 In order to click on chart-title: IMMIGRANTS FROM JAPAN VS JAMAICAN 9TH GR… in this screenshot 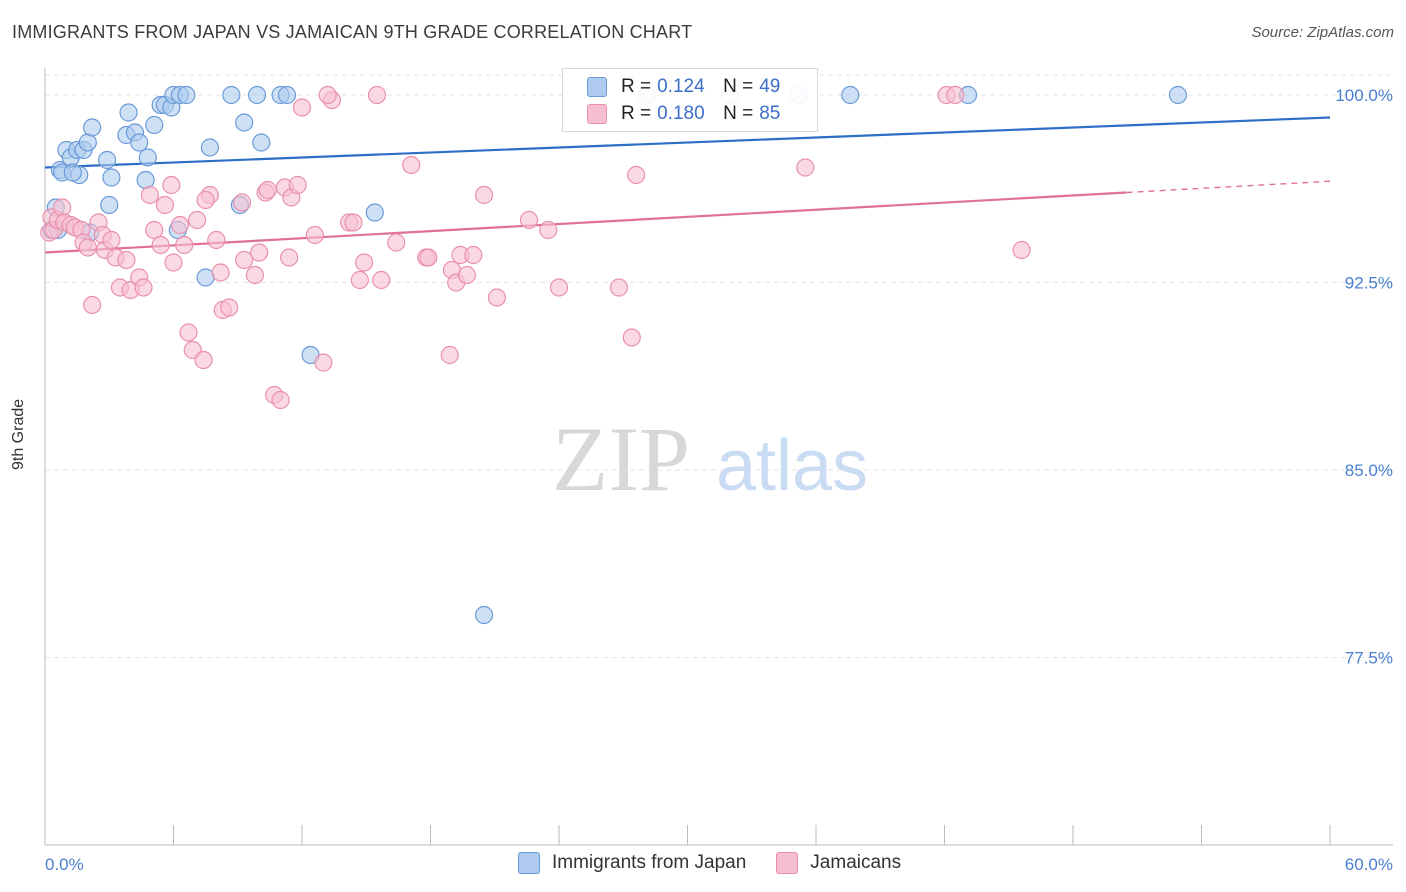, I will do `click(352, 32)`.